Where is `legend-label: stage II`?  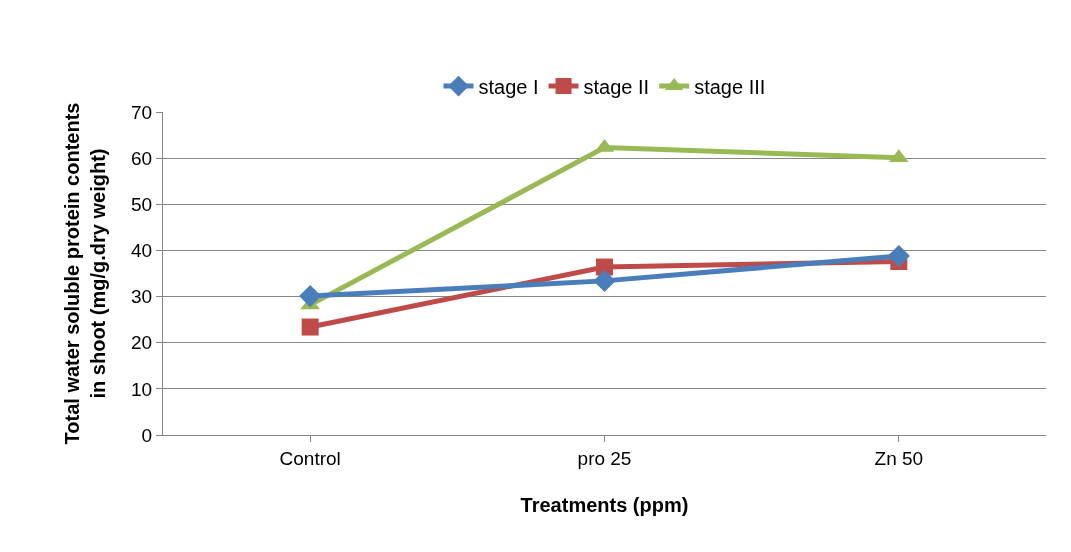
legend-label: stage II is located at coordinates (616, 86).